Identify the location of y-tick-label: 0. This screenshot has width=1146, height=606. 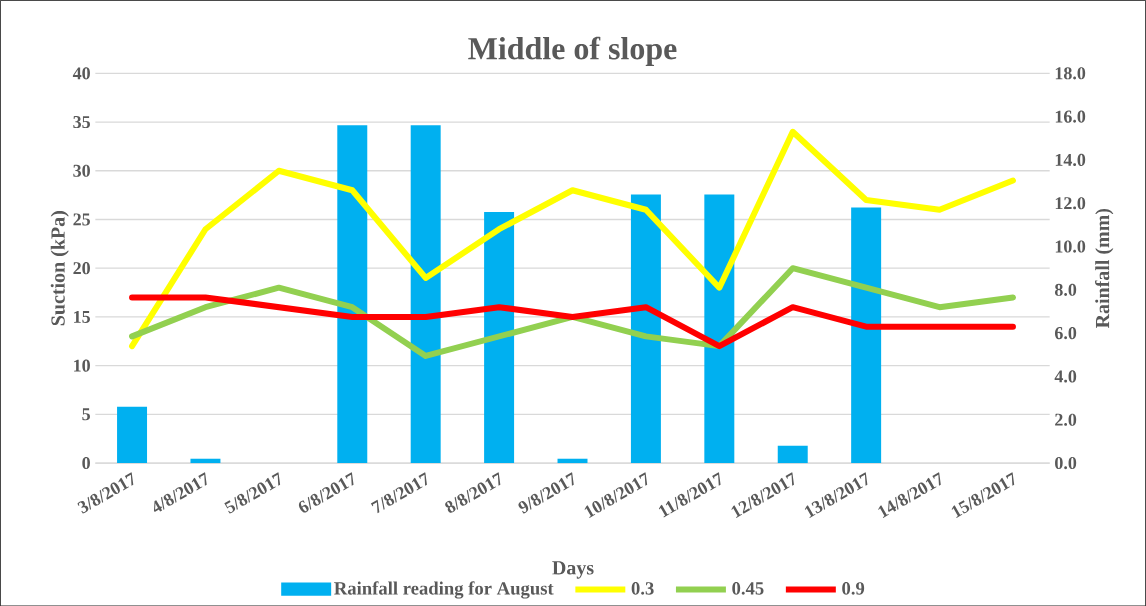
(86, 462).